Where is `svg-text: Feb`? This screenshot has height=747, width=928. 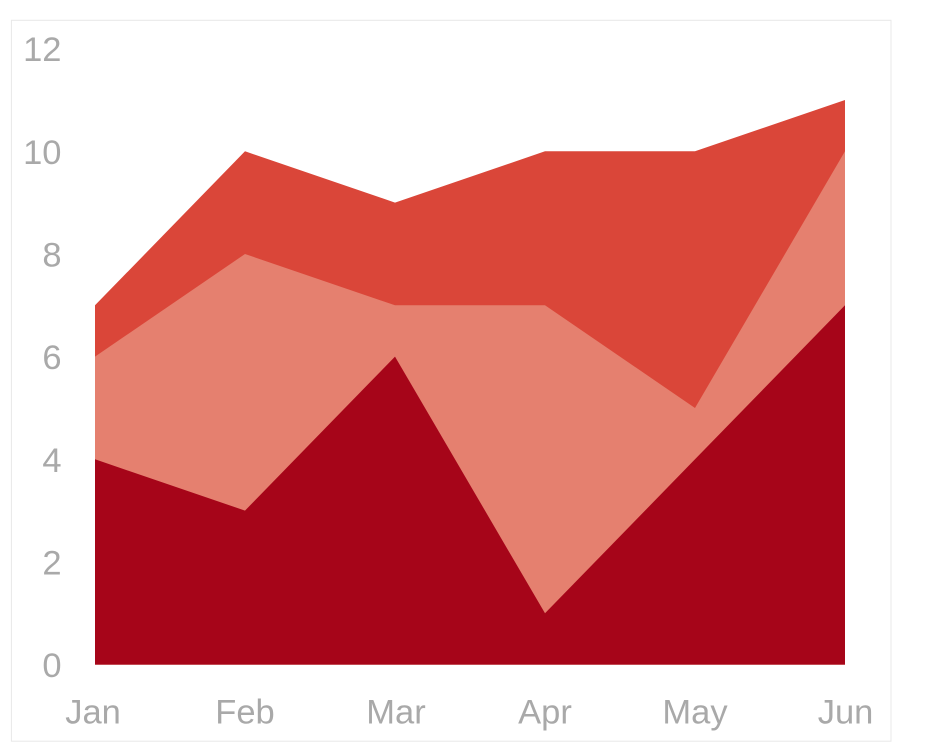
svg-text: Feb is located at coordinates (244, 713).